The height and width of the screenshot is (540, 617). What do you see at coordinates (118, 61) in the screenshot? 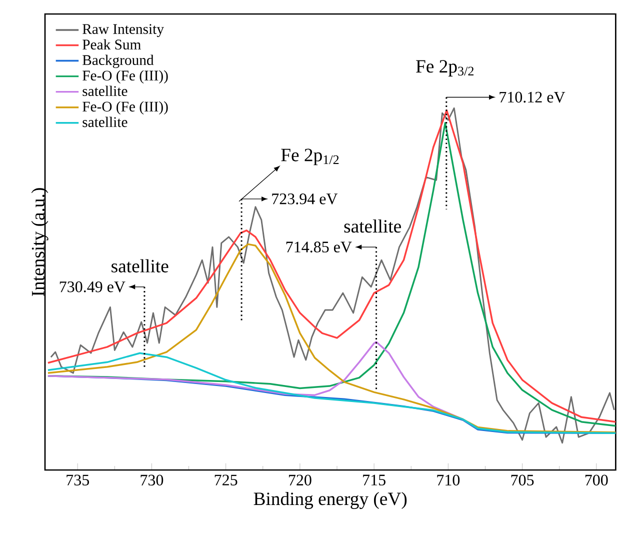
I see `legend-label: Background` at bounding box center [118, 61].